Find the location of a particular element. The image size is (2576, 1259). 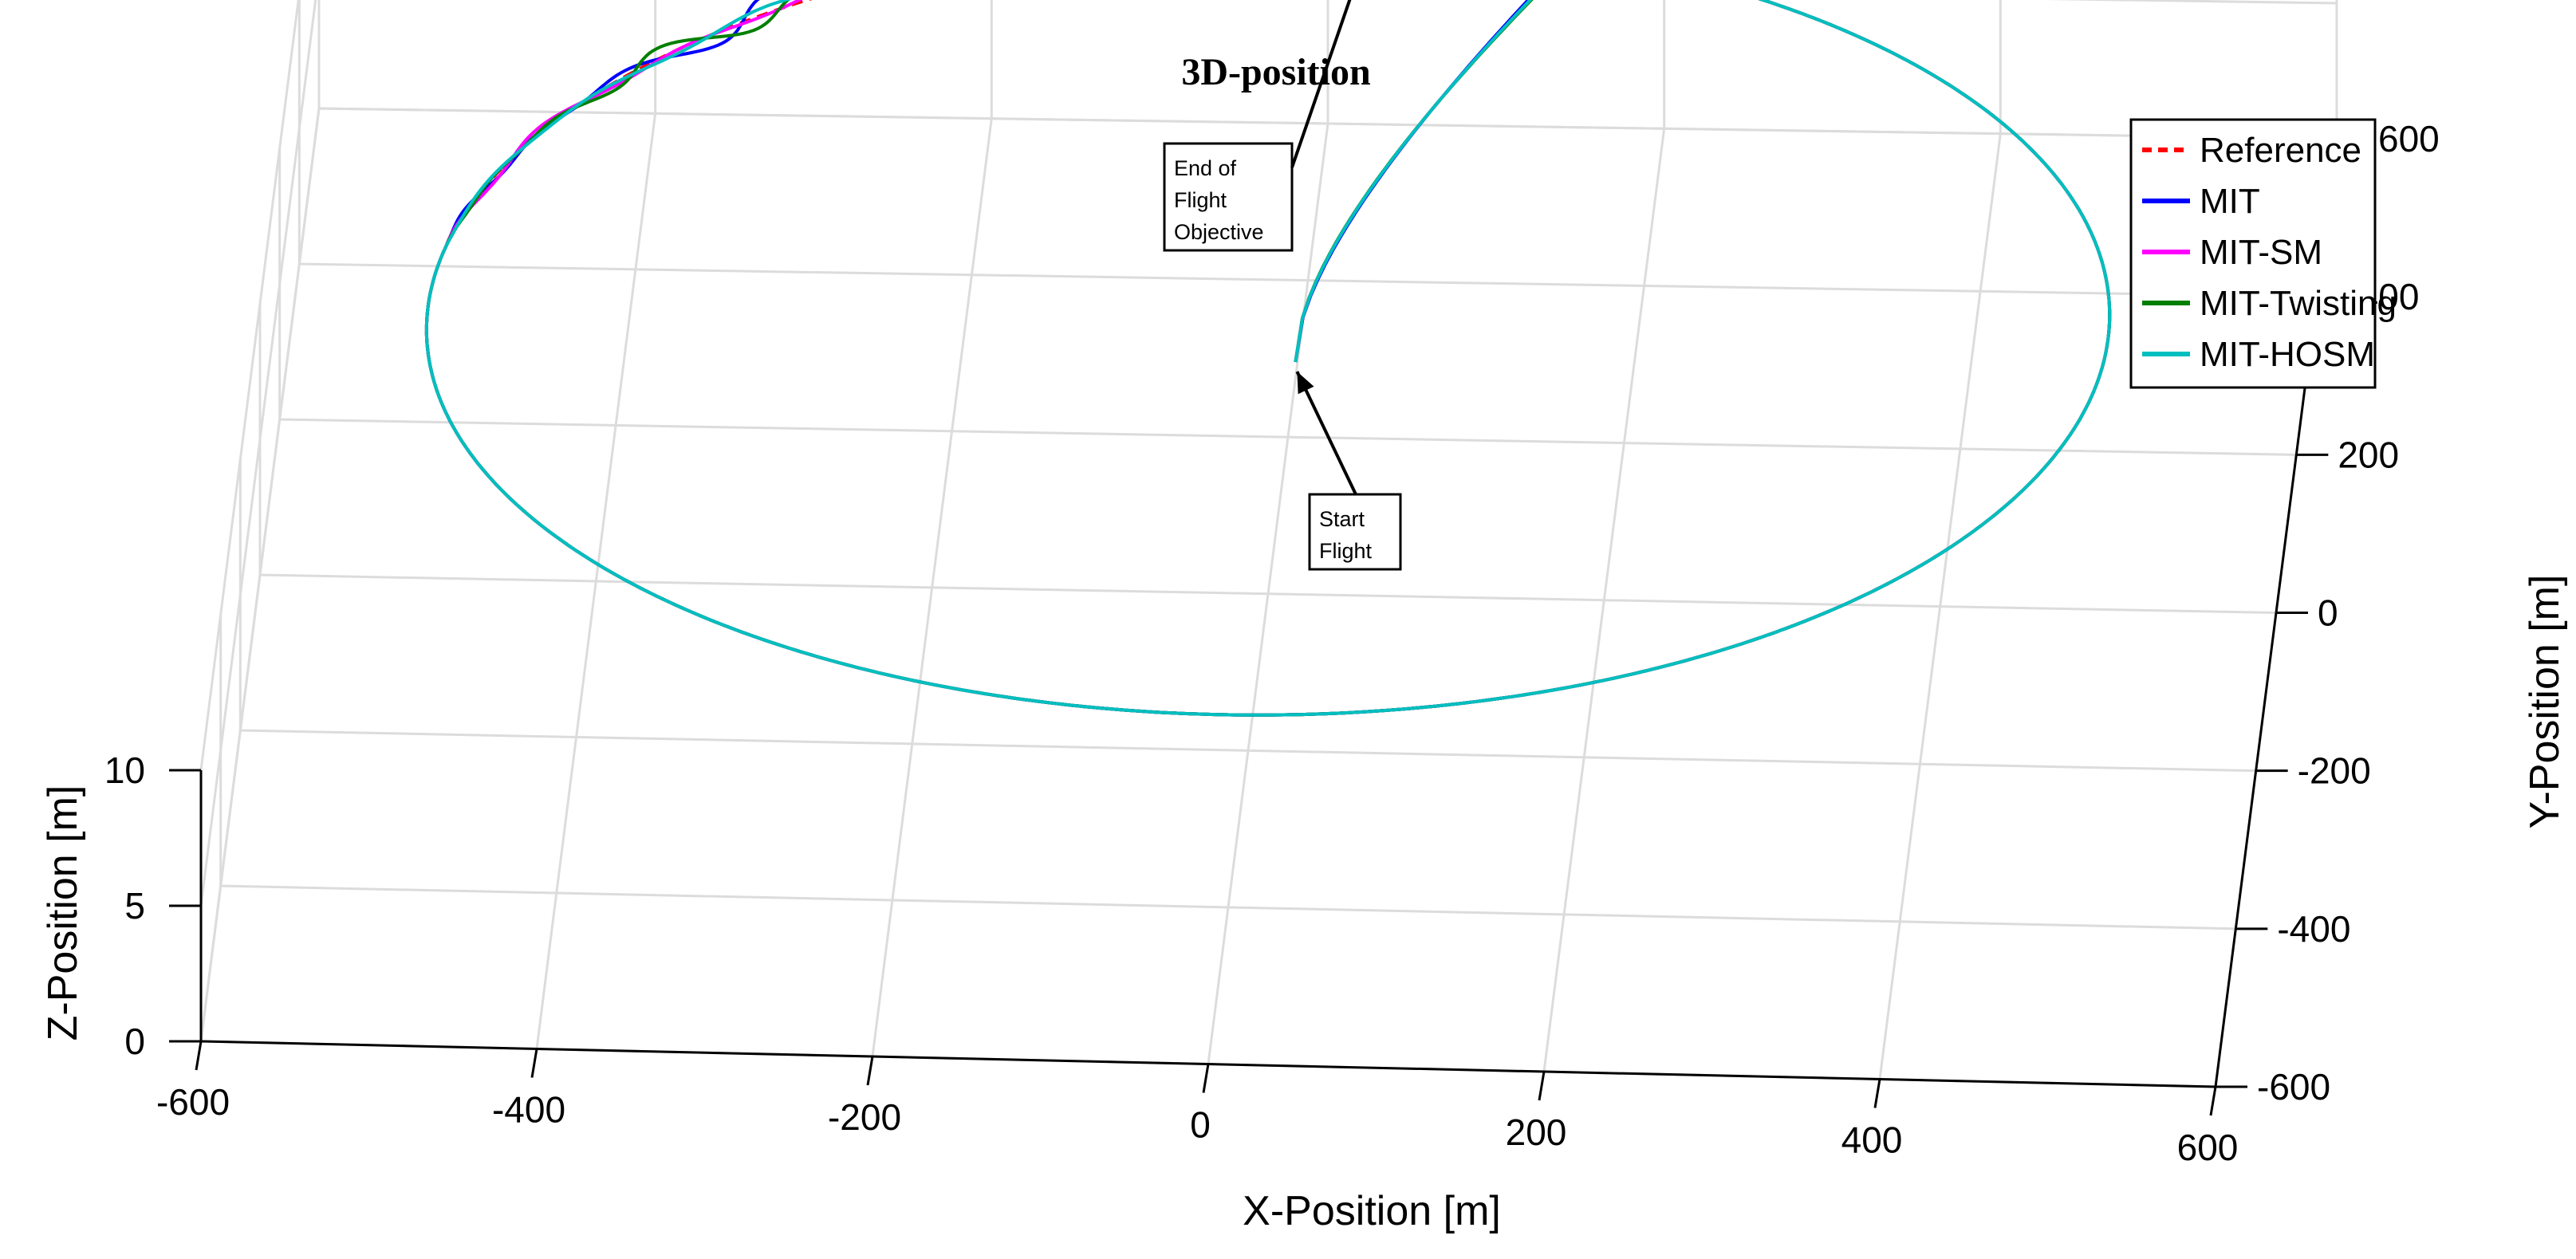

annotation-end-of-flight-box is located at coordinates (1228, 197).